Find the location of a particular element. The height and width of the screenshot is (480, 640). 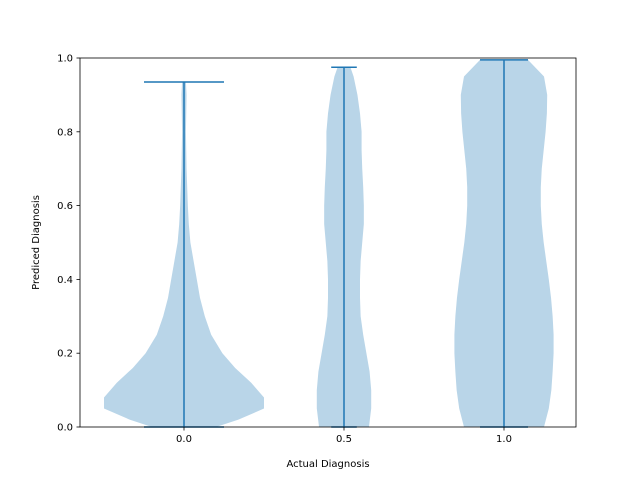

x-axis-label: Actual Diagnosis is located at coordinates (327, 464).